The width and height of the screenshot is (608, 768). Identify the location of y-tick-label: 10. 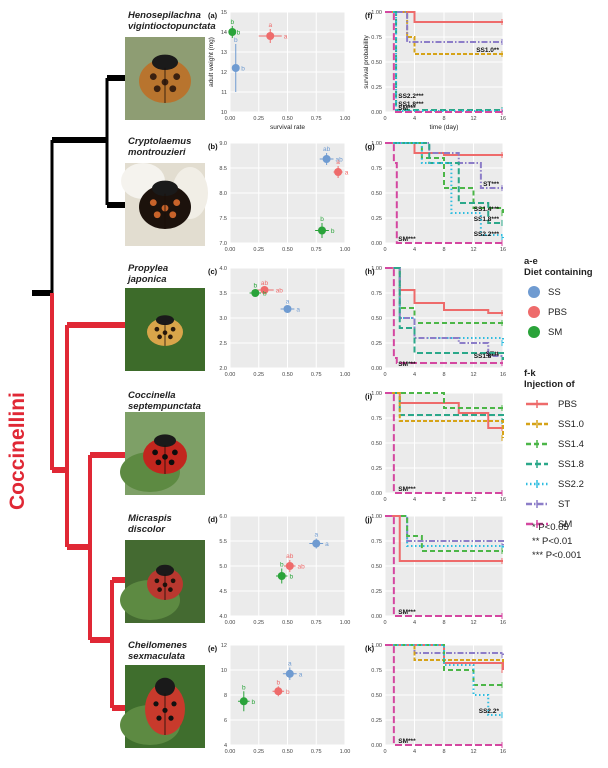
(224, 113).